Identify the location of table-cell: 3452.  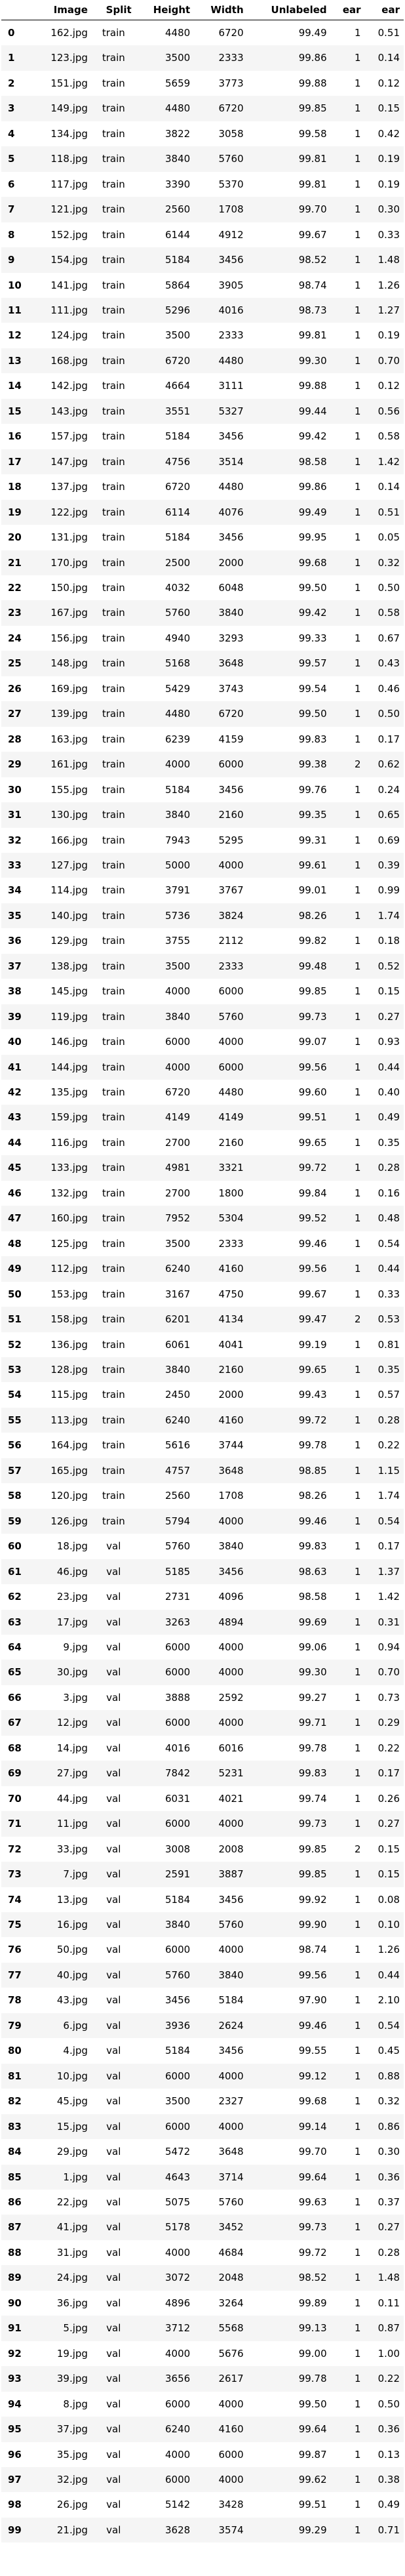
(221, 2227).